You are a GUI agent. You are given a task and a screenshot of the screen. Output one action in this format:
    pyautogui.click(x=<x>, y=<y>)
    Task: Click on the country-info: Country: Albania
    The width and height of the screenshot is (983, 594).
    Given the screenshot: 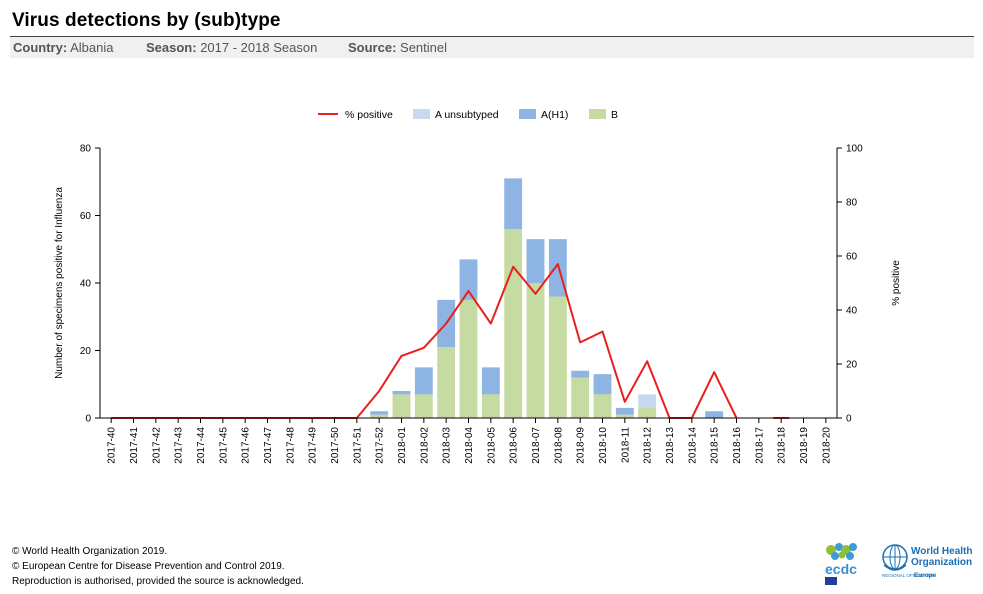 What is the action you would take?
    pyautogui.click(x=63, y=47)
    